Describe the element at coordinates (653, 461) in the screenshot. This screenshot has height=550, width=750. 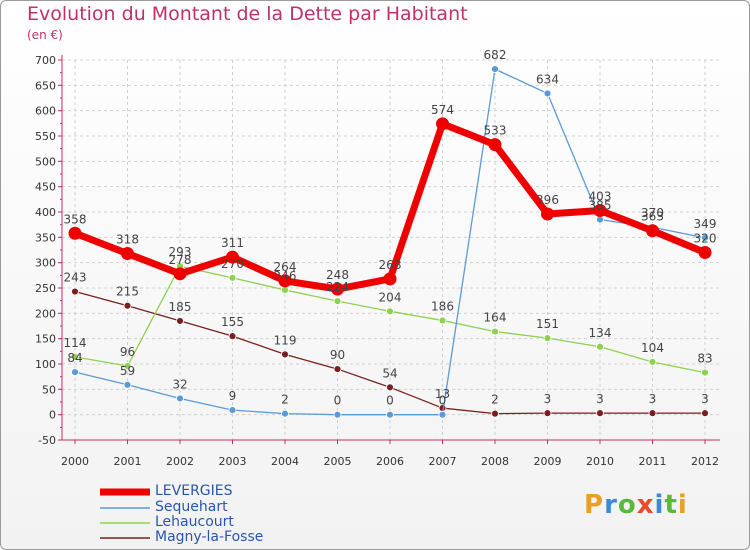
I see `x-tick-label: 2011` at that location.